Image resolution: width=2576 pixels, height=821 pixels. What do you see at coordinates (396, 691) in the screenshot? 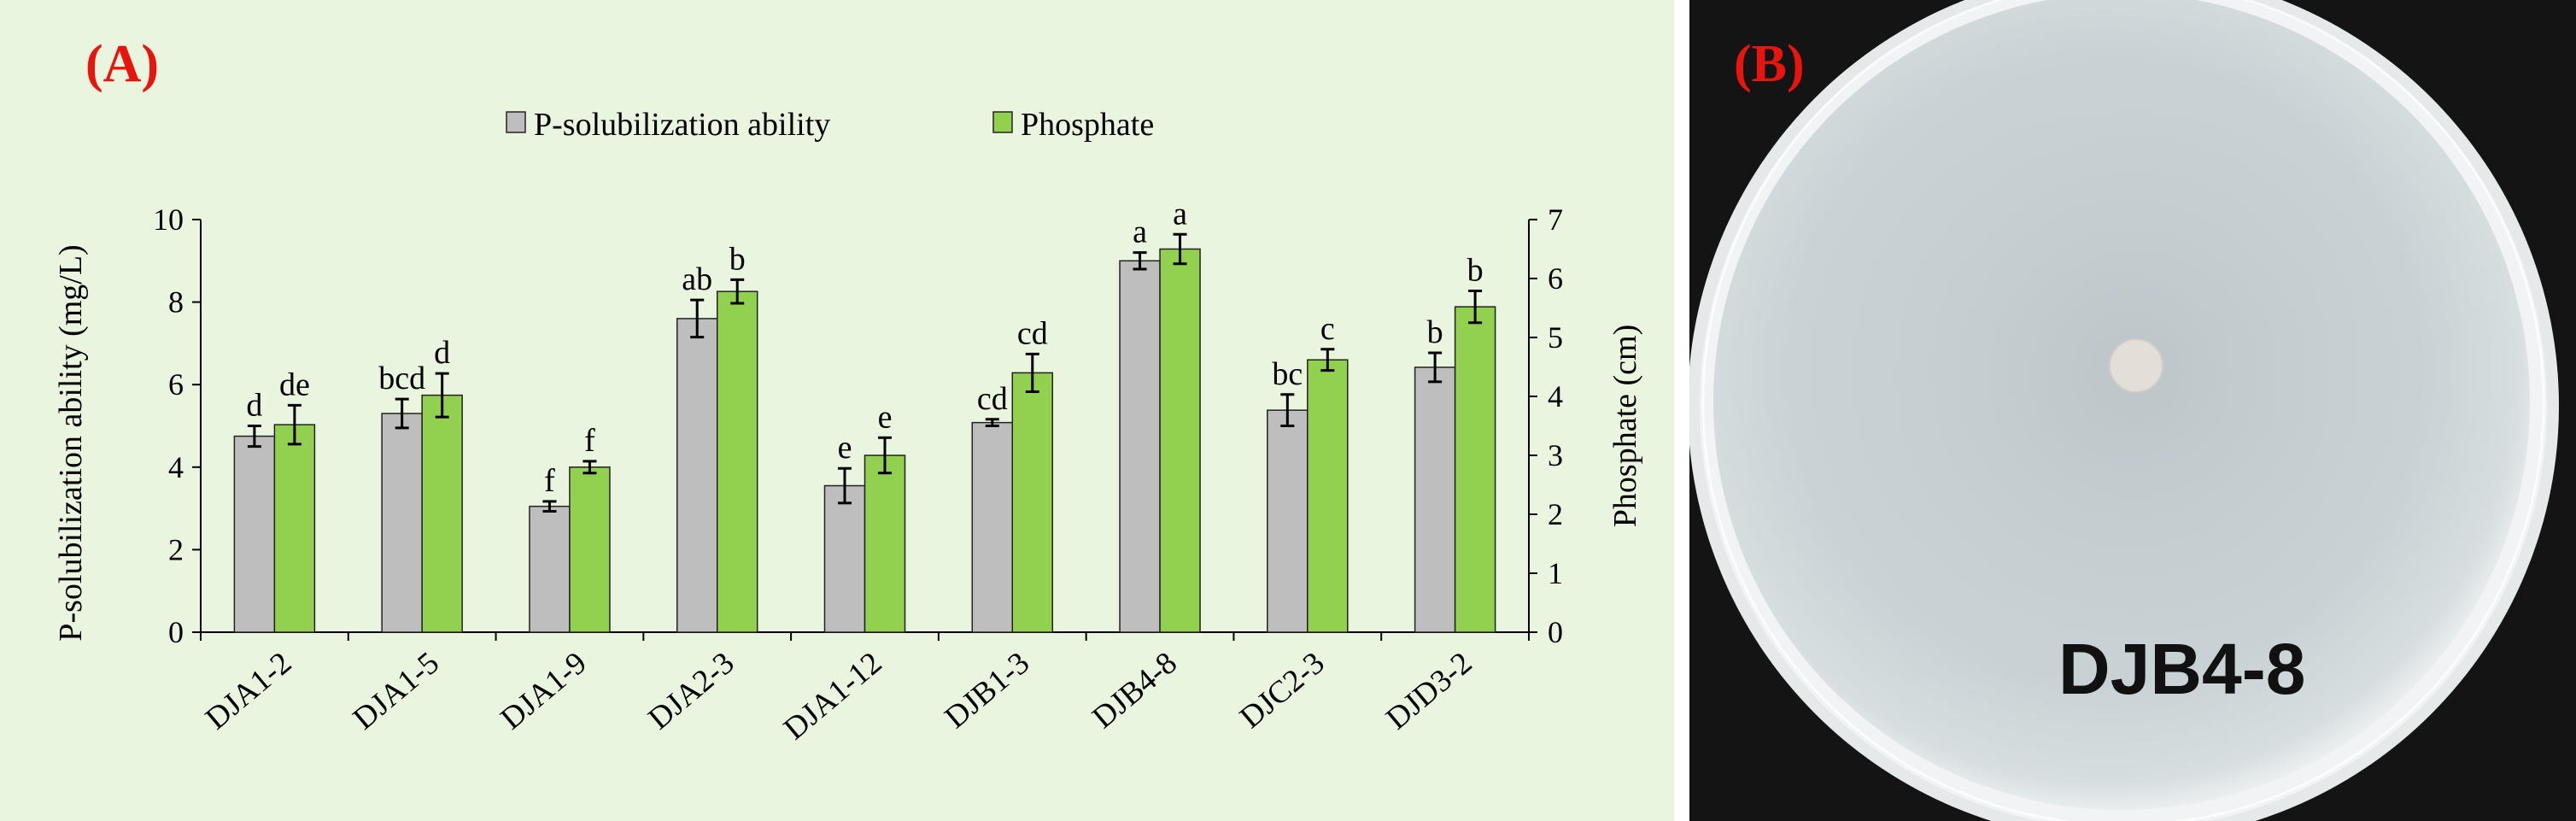
I see `x-tick-label: DJA1-5` at bounding box center [396, 691].